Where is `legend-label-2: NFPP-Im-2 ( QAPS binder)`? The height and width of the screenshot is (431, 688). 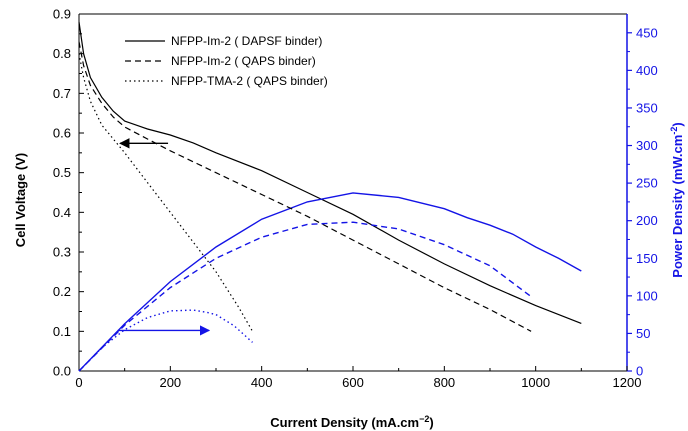
legend-label-2: NFPP-Im-2 ( QAPS binder) is located at coordinates (243, 61).